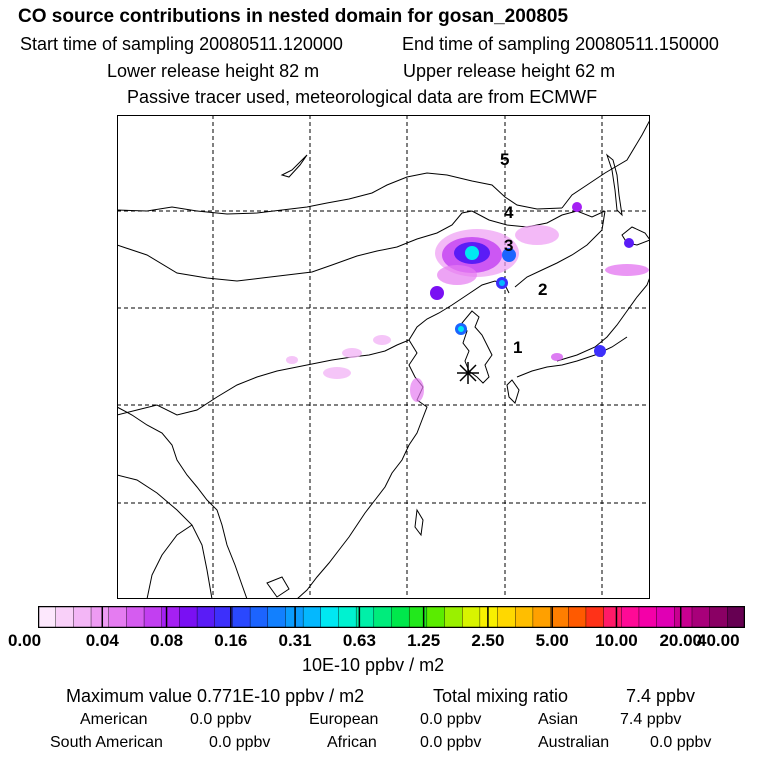 The width and height of the screenshot is (768, 768). I want to click on colorbar-units: 10E-10 ppbv / m2, so click(373, 665).